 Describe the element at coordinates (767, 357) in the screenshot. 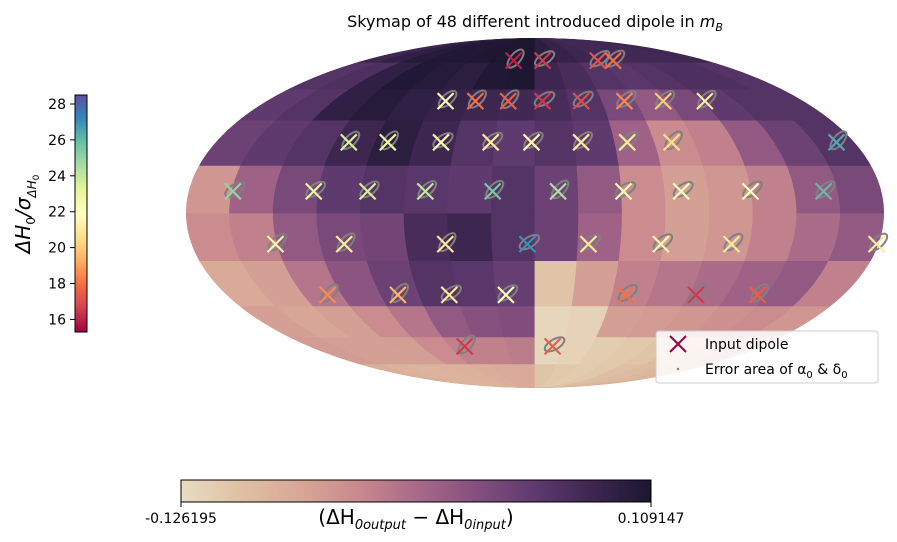

I see `legend: Input dipole Error area of α0 & δ0` at that location.